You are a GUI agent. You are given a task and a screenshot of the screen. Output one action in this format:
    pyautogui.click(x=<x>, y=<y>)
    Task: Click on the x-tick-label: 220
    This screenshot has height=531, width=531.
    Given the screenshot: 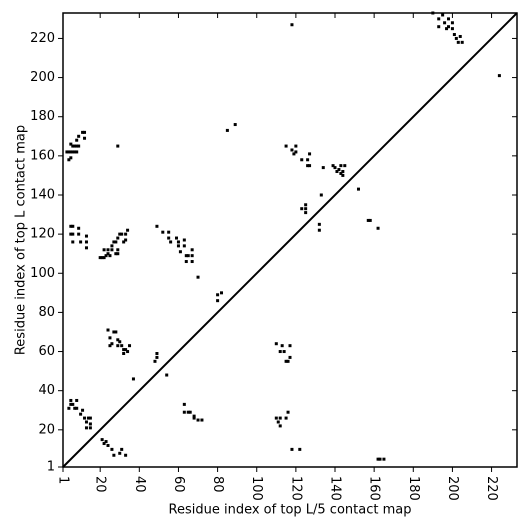 What is the action you would take?
    pyautogui.click(x=491, y=488)
    